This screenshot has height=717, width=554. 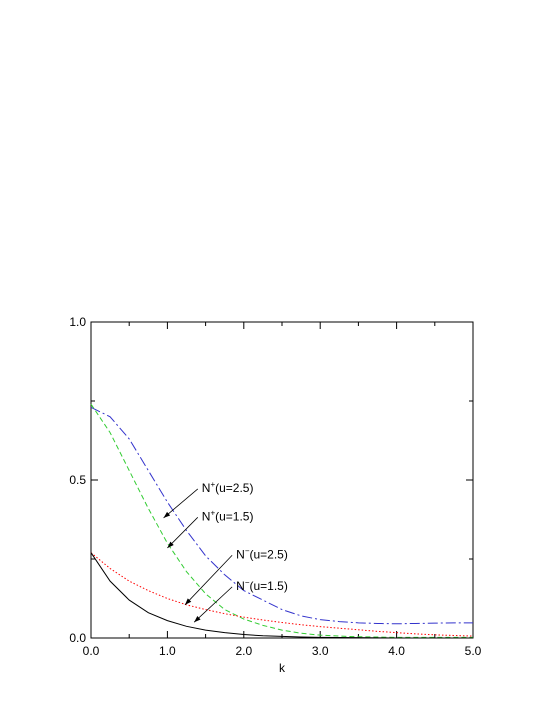 I want to click on x-tick-label: 3.0, so click(x=320, y=651).